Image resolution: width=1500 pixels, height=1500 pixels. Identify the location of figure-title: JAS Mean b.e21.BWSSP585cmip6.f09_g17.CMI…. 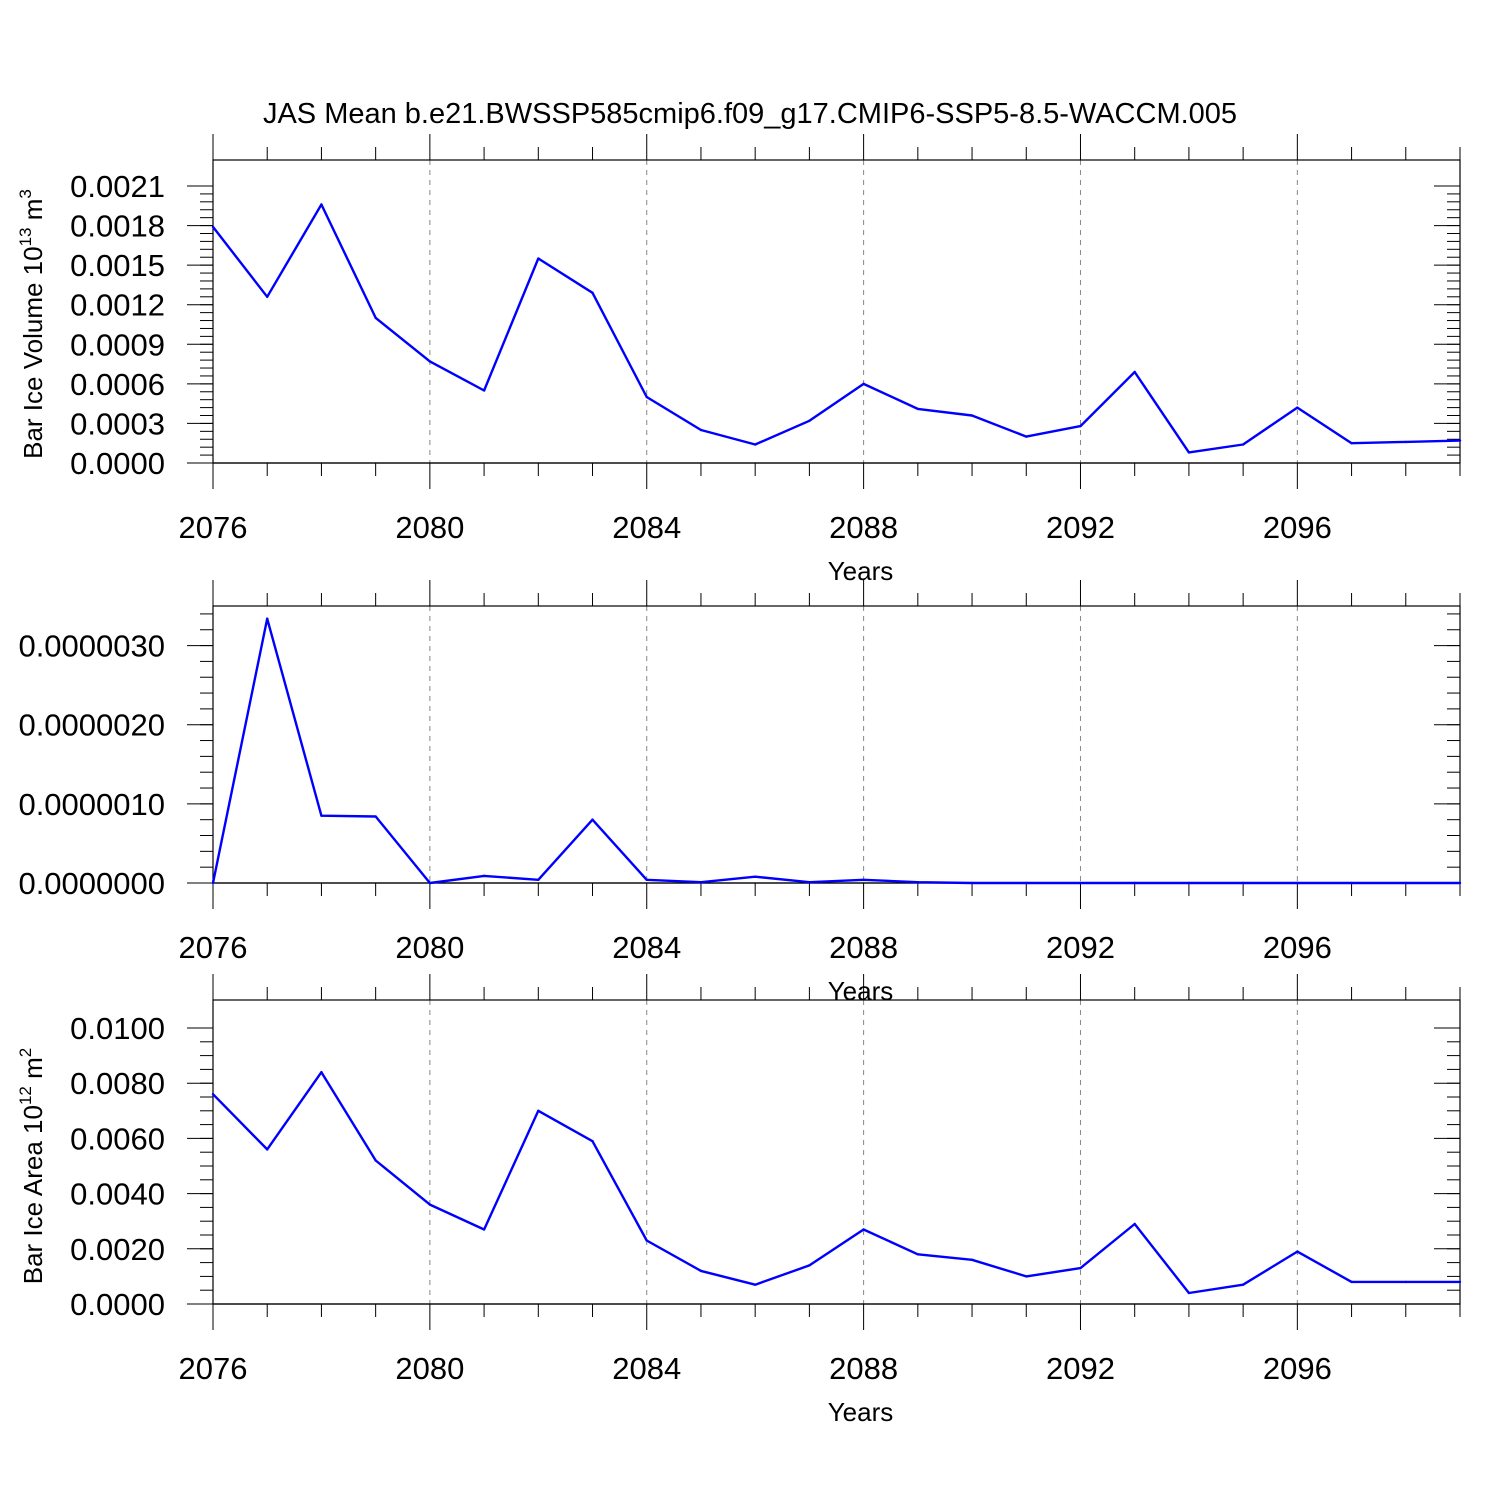
(750, 114).